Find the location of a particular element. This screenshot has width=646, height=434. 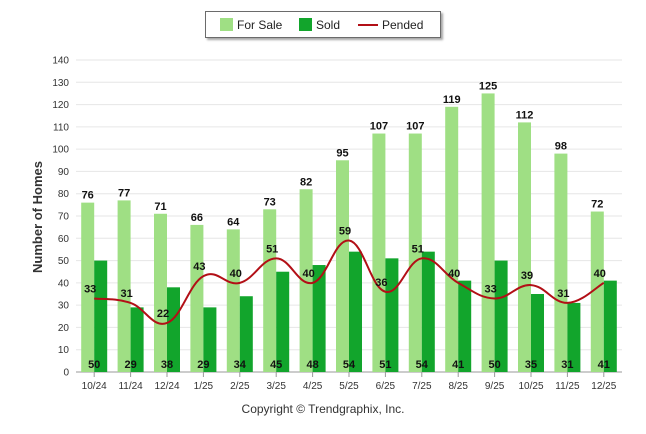

data-label-sold: 45 is located at coordinates (276, 365).